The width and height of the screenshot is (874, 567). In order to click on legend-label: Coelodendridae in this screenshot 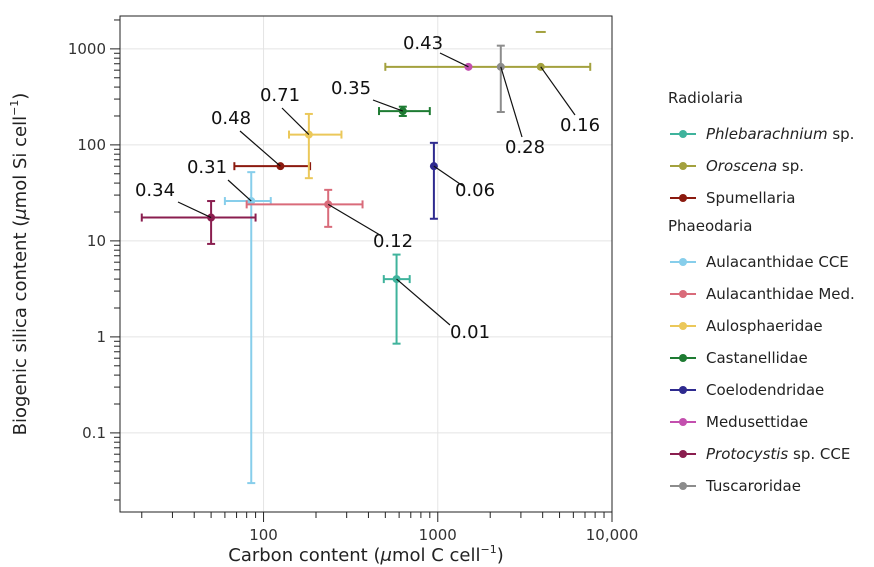, I will do `click(765, 390)`.